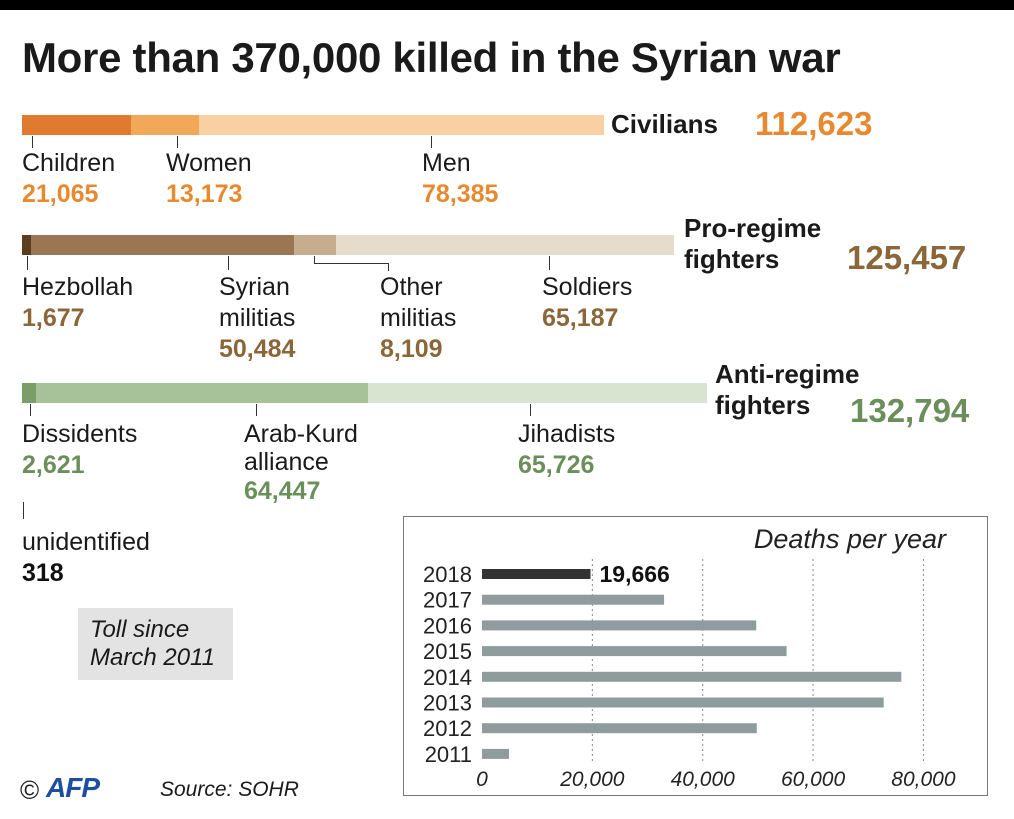 The width and height of the screenshot is (1014, 819). What do you see at coordinates (507, 5) in the screenshot?
I see `top-black-band` at bounding box center [507, 5].